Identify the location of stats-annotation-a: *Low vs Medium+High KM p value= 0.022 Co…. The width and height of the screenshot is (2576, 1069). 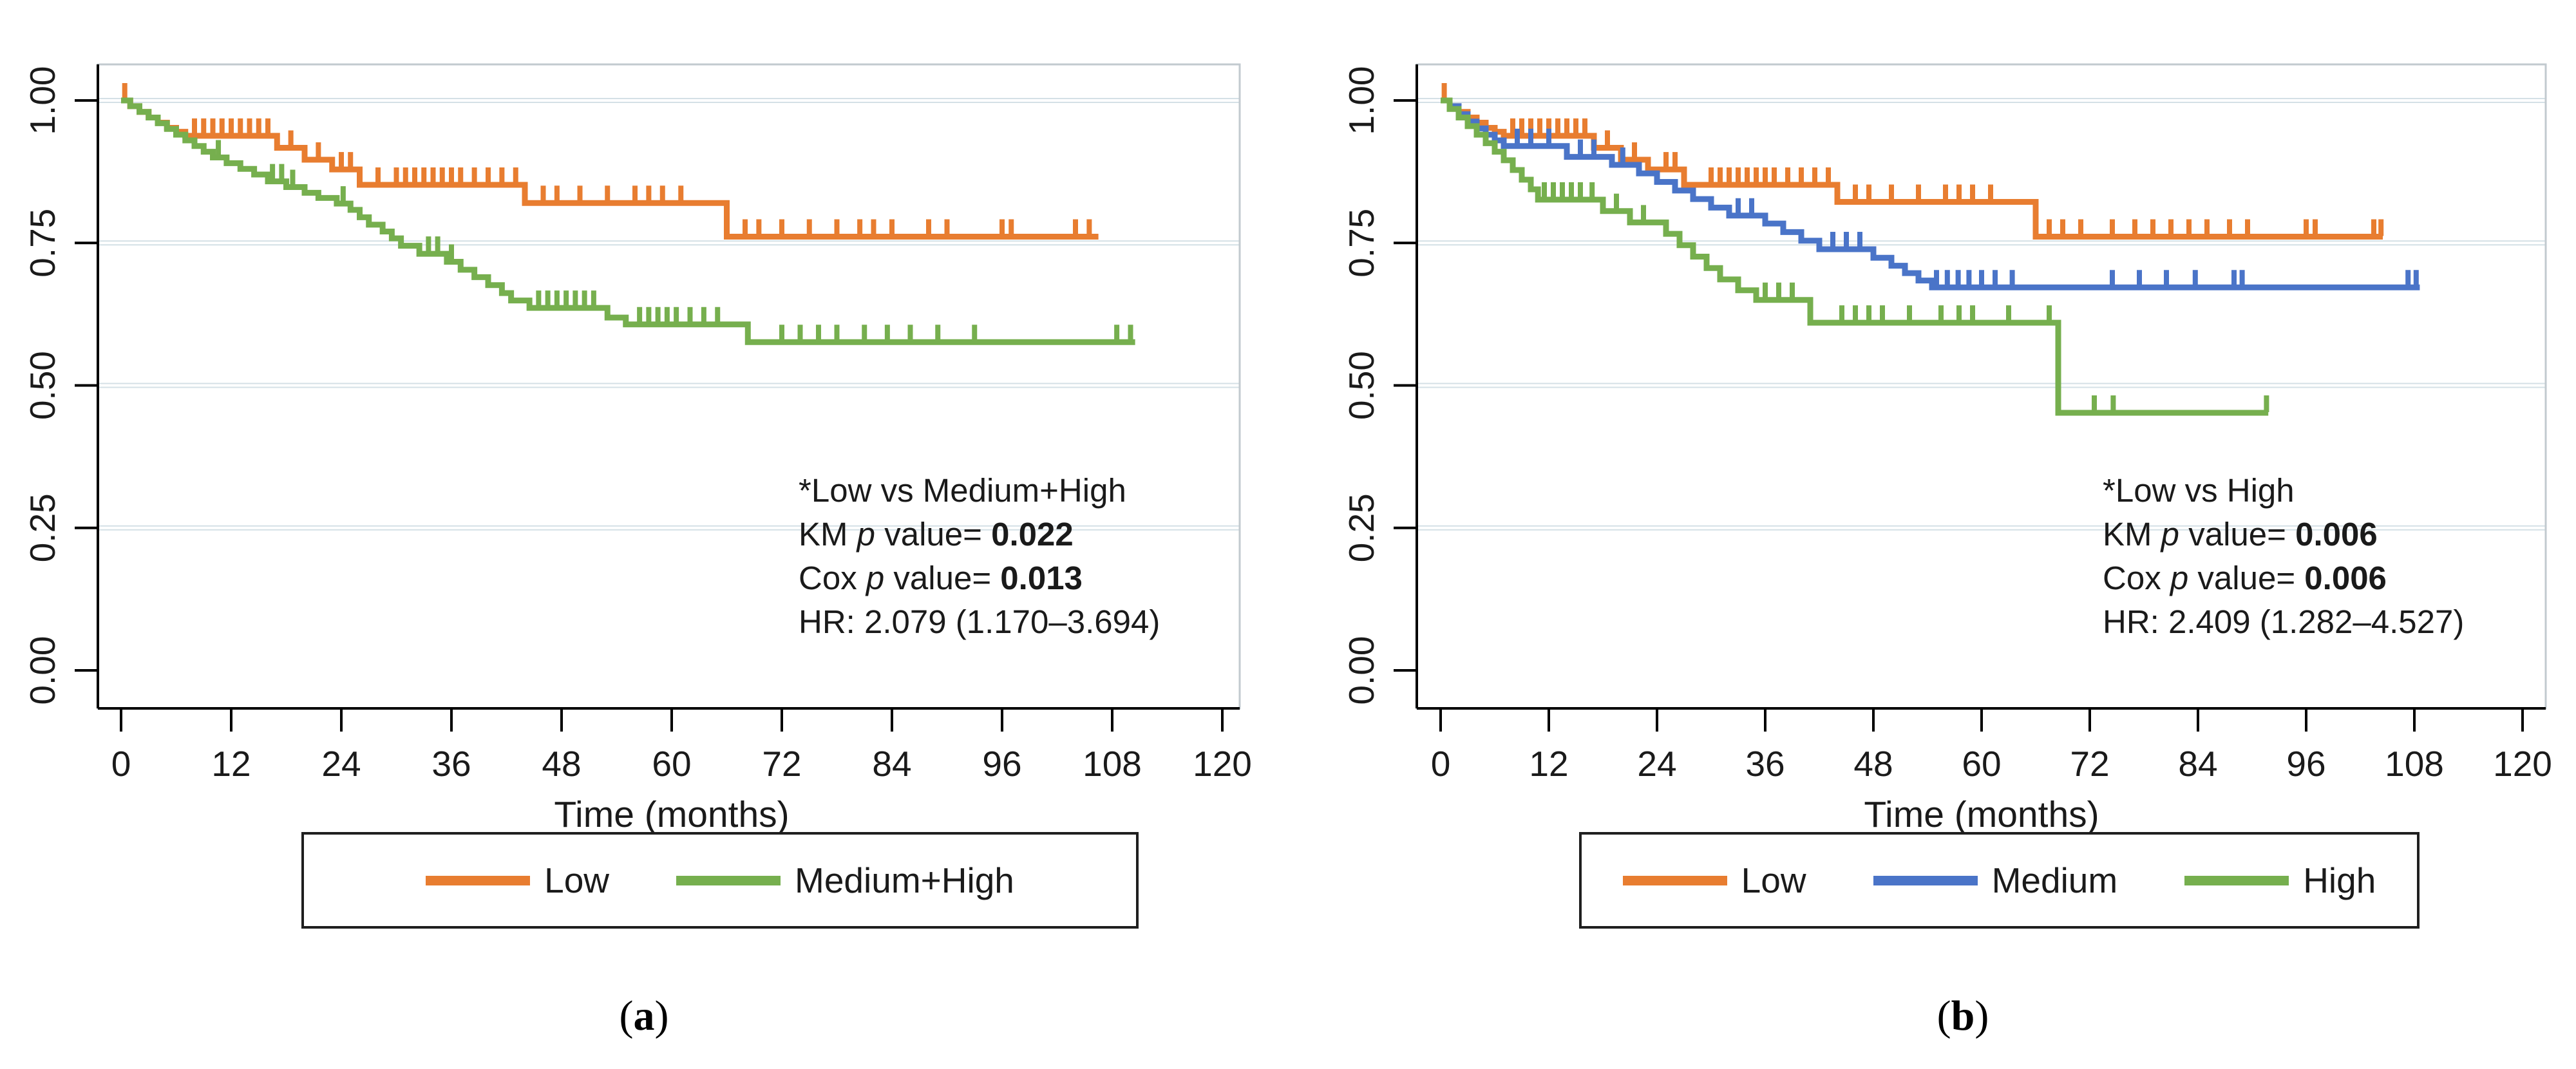
(979, 556).